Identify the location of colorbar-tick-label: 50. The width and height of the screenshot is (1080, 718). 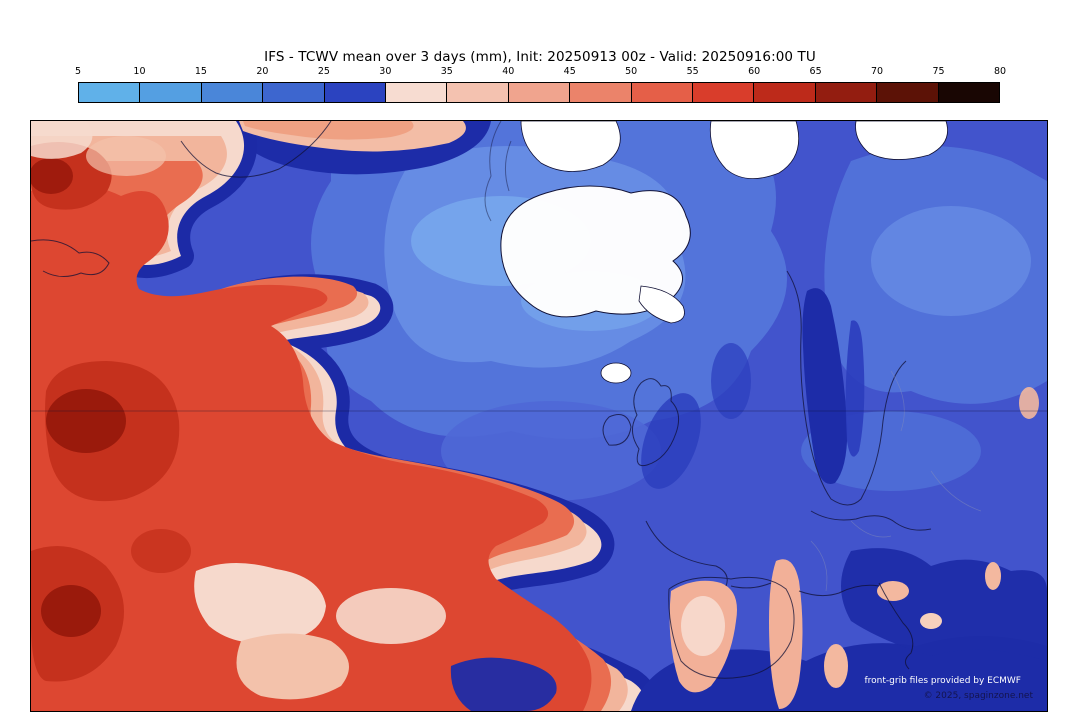
(631, 71).